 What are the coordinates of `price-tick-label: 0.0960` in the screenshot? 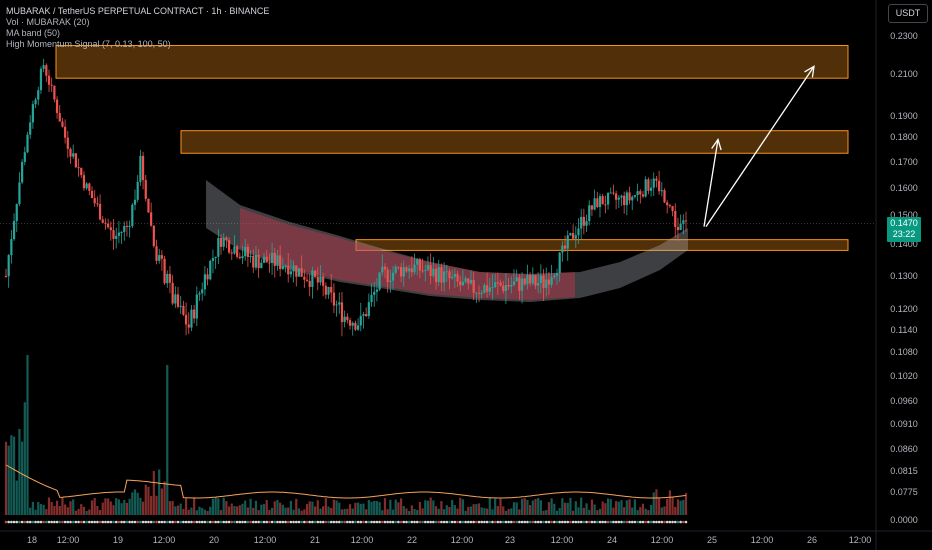 It's located at (904, 401).